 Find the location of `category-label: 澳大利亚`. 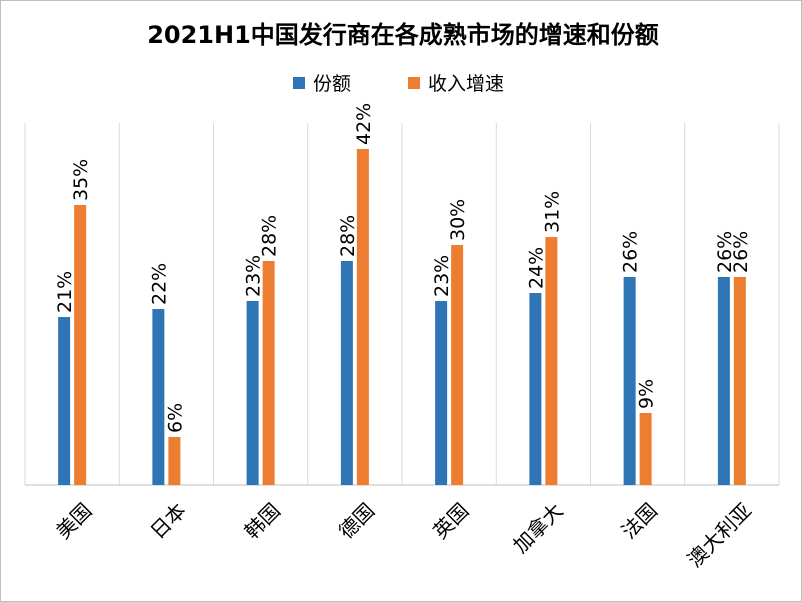

category-label: 澳大利亚 is located at coordinates (720, 535).